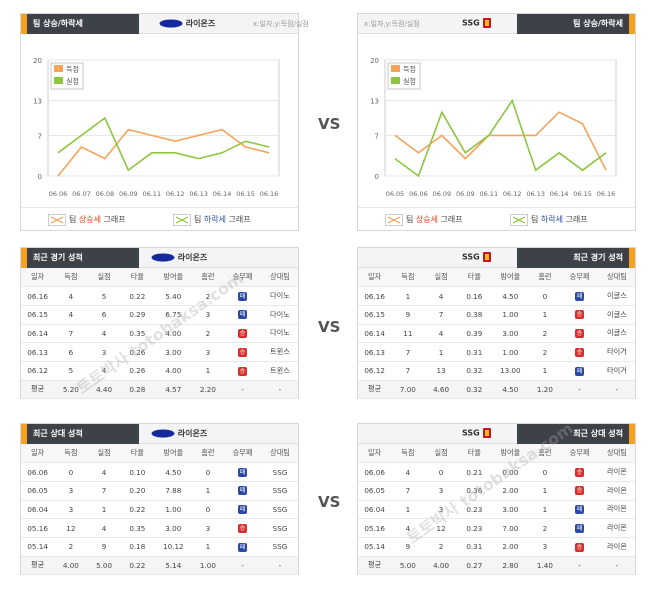  I want to click on table-cell: 4.50, so click(510, 390).